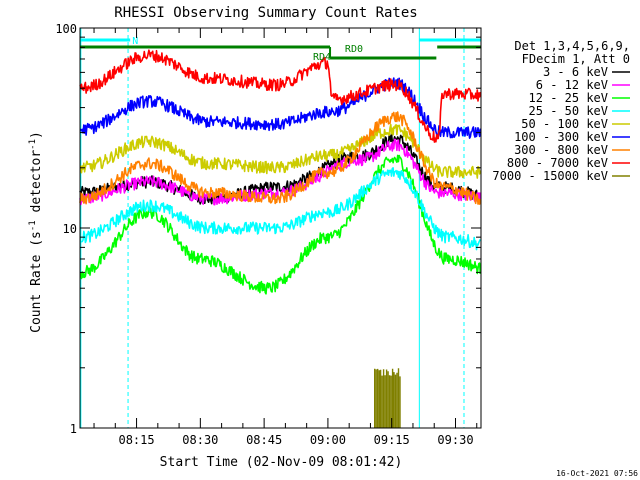 Image resolution: width=640 pixels, height=480 pixels. I want to click on x-axis-label: Start Time (02-Nov-09 08:01:42), so click(281, 462).